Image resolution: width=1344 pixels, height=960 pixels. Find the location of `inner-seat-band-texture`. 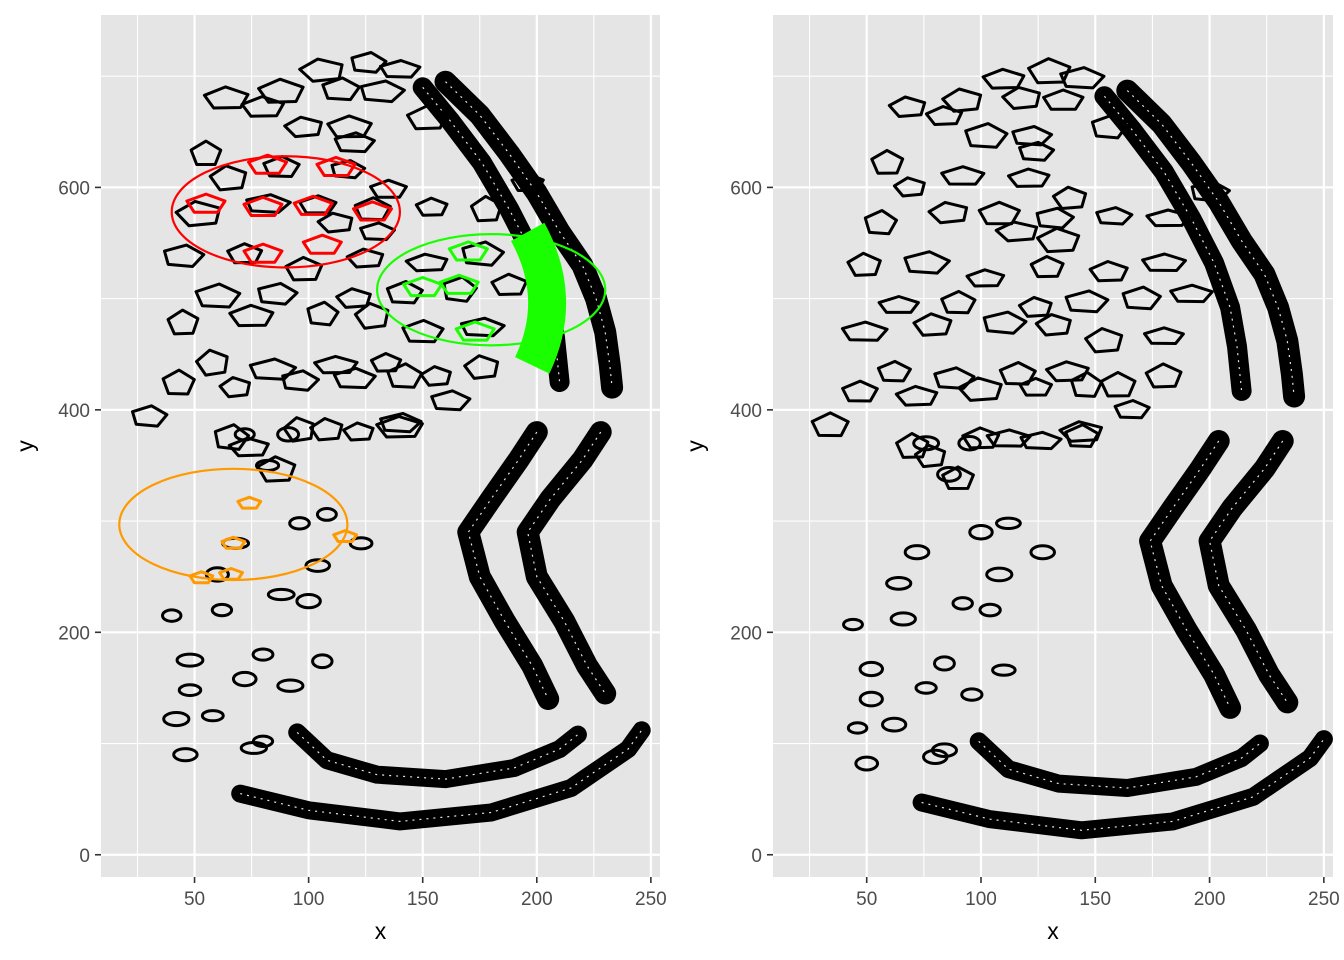

inner-seat-band-texture is located at coordinates (1173, 243).